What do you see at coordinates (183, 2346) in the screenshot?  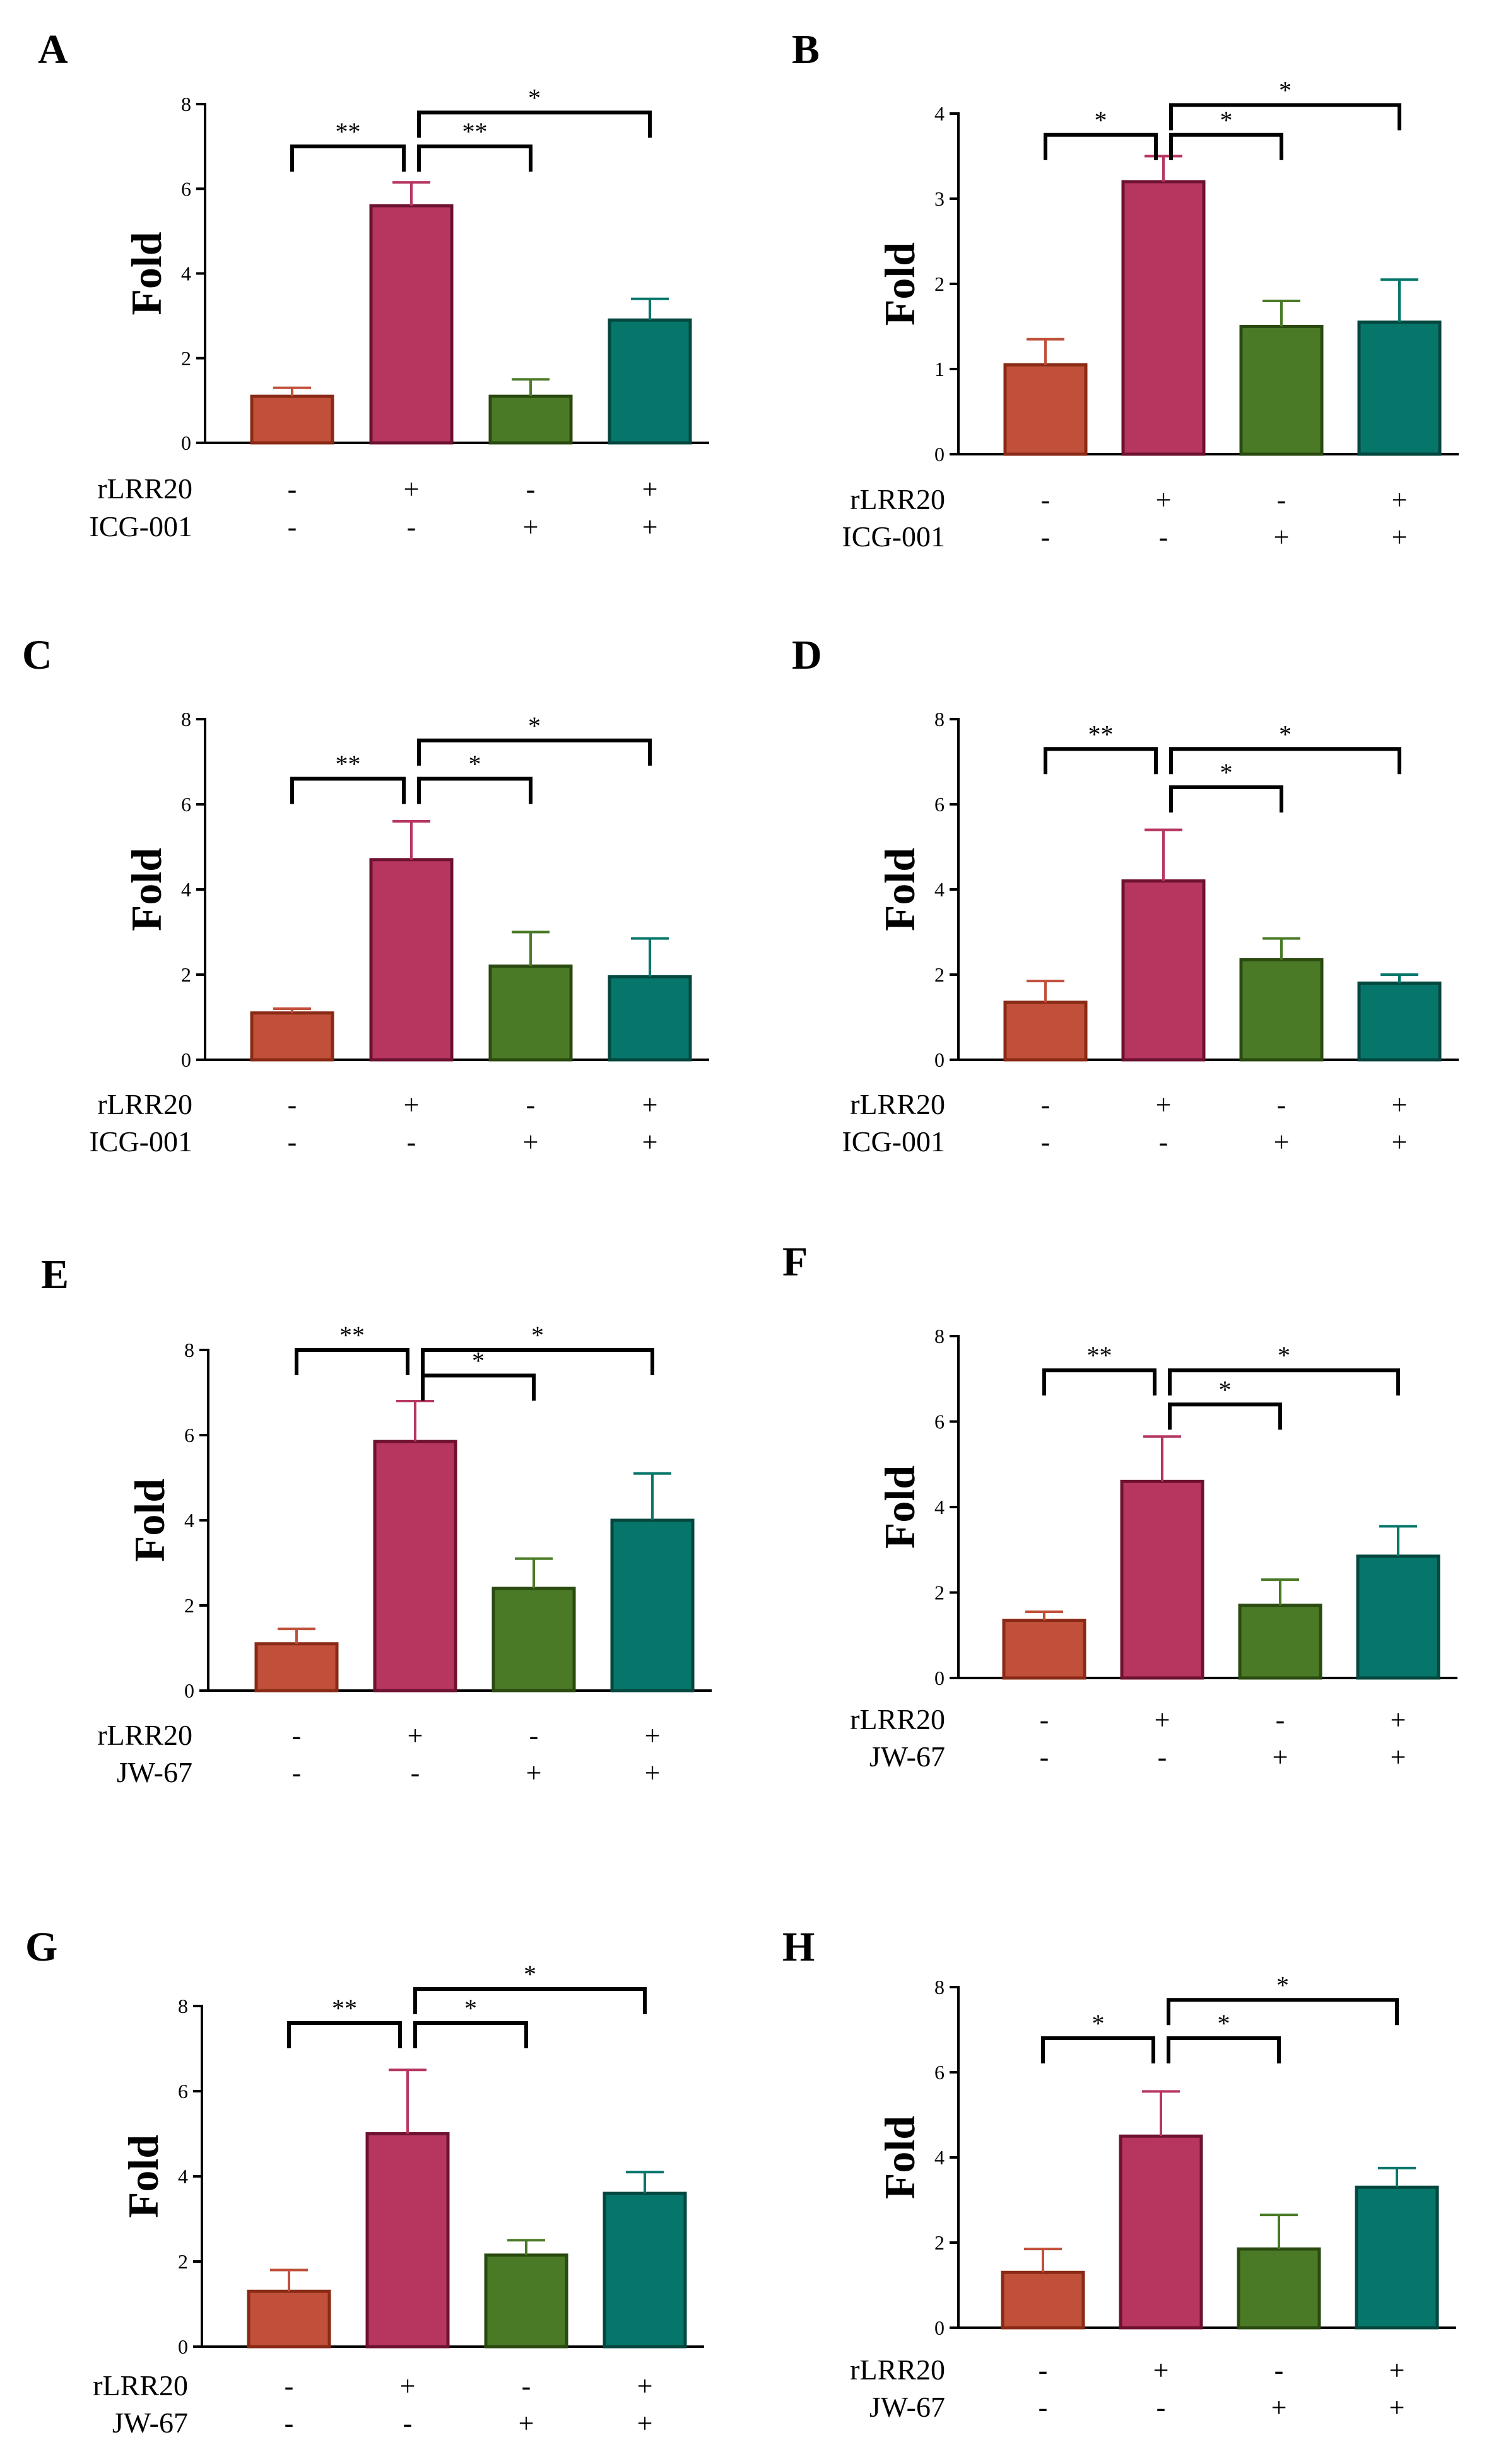 I see `y-tick-label-g: 0` at bounding box center [183, 2346].